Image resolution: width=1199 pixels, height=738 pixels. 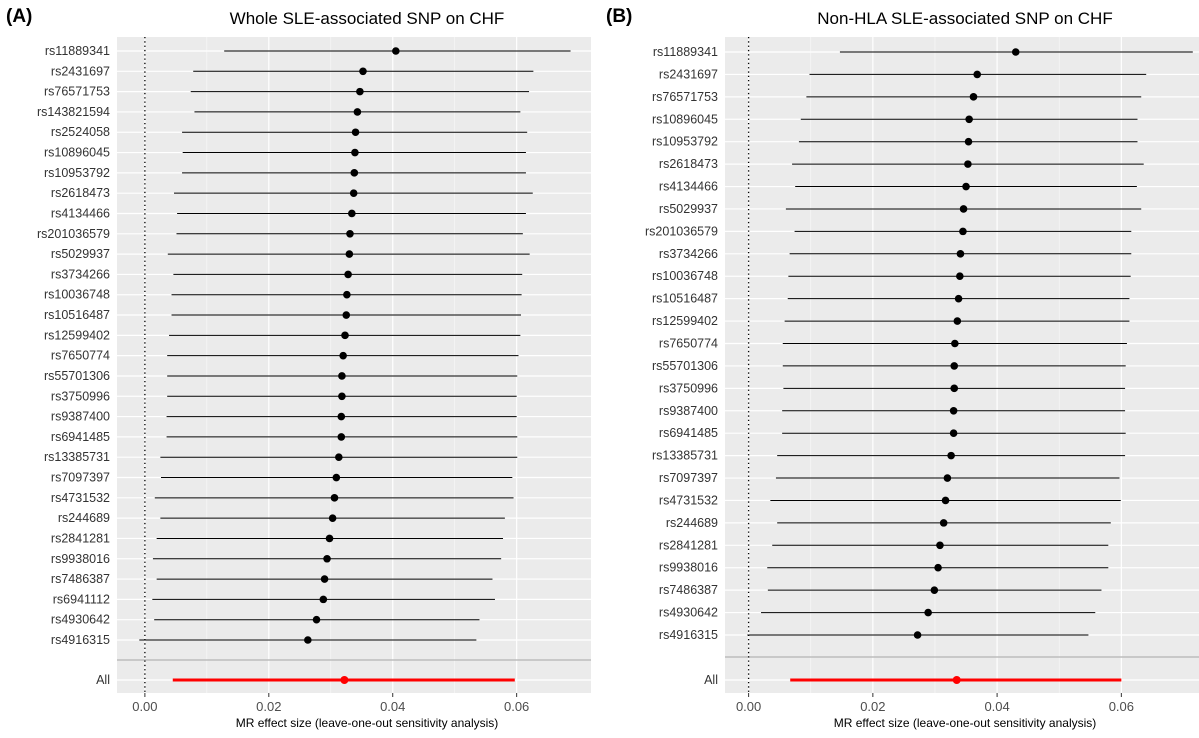 I want to click on snp-label: rs201036579, so click(x=681, y=231).